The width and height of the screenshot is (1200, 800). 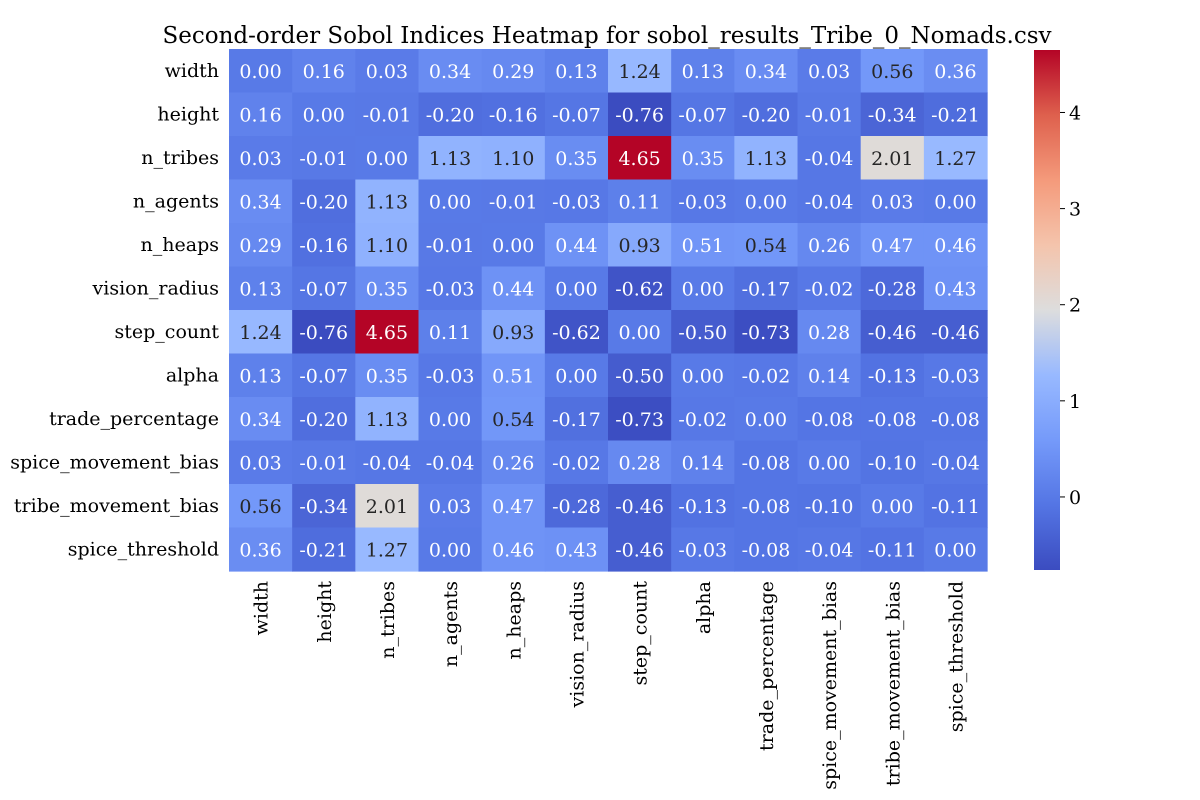 I want to click on column-label: n_heaps, so click(x=514, y=620).